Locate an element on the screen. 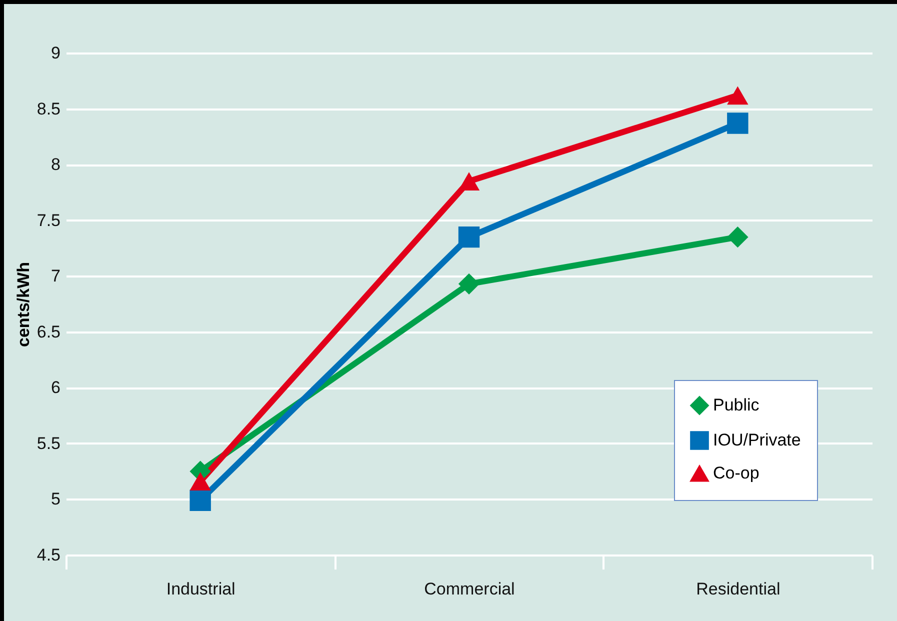  y-axis-title: cents/kWh is located at coordinates (23, 305).